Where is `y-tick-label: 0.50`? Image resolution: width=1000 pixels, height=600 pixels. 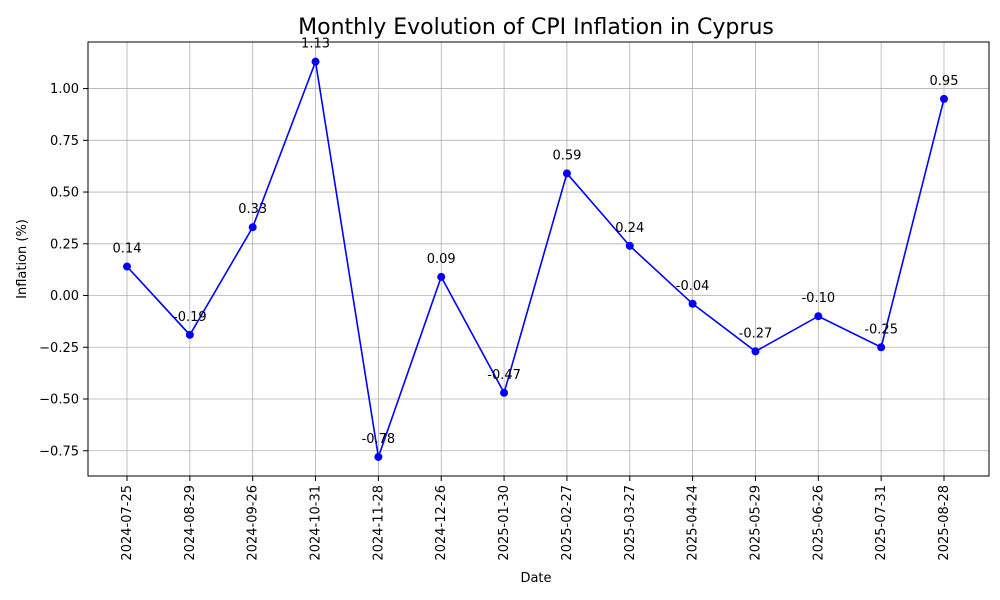 y-tick-label: 0.50 is located at coordinates (64, 193).